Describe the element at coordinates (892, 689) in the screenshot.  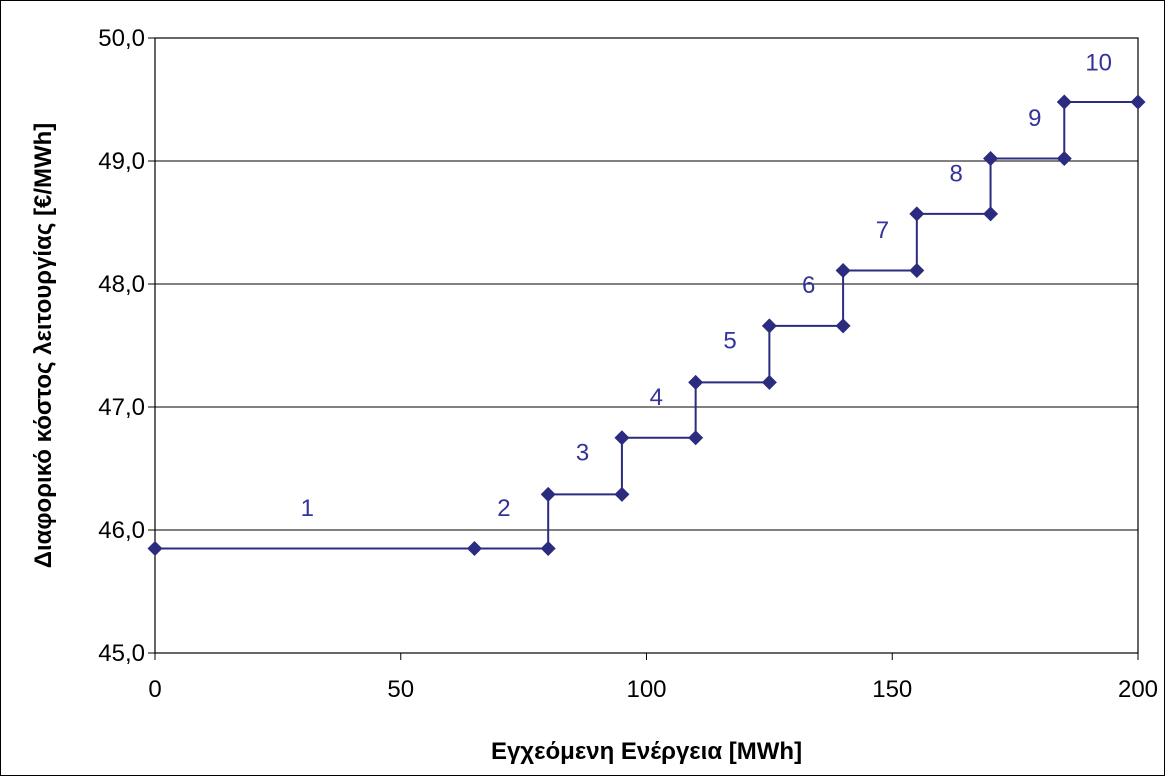
I see `x-tick-label: 150` at that location.